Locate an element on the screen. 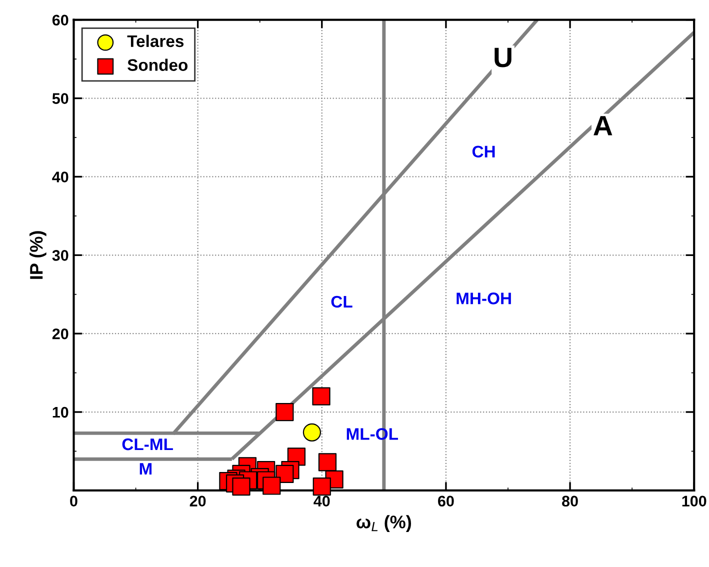  annotation: CH is located at coordinates (483, 152).